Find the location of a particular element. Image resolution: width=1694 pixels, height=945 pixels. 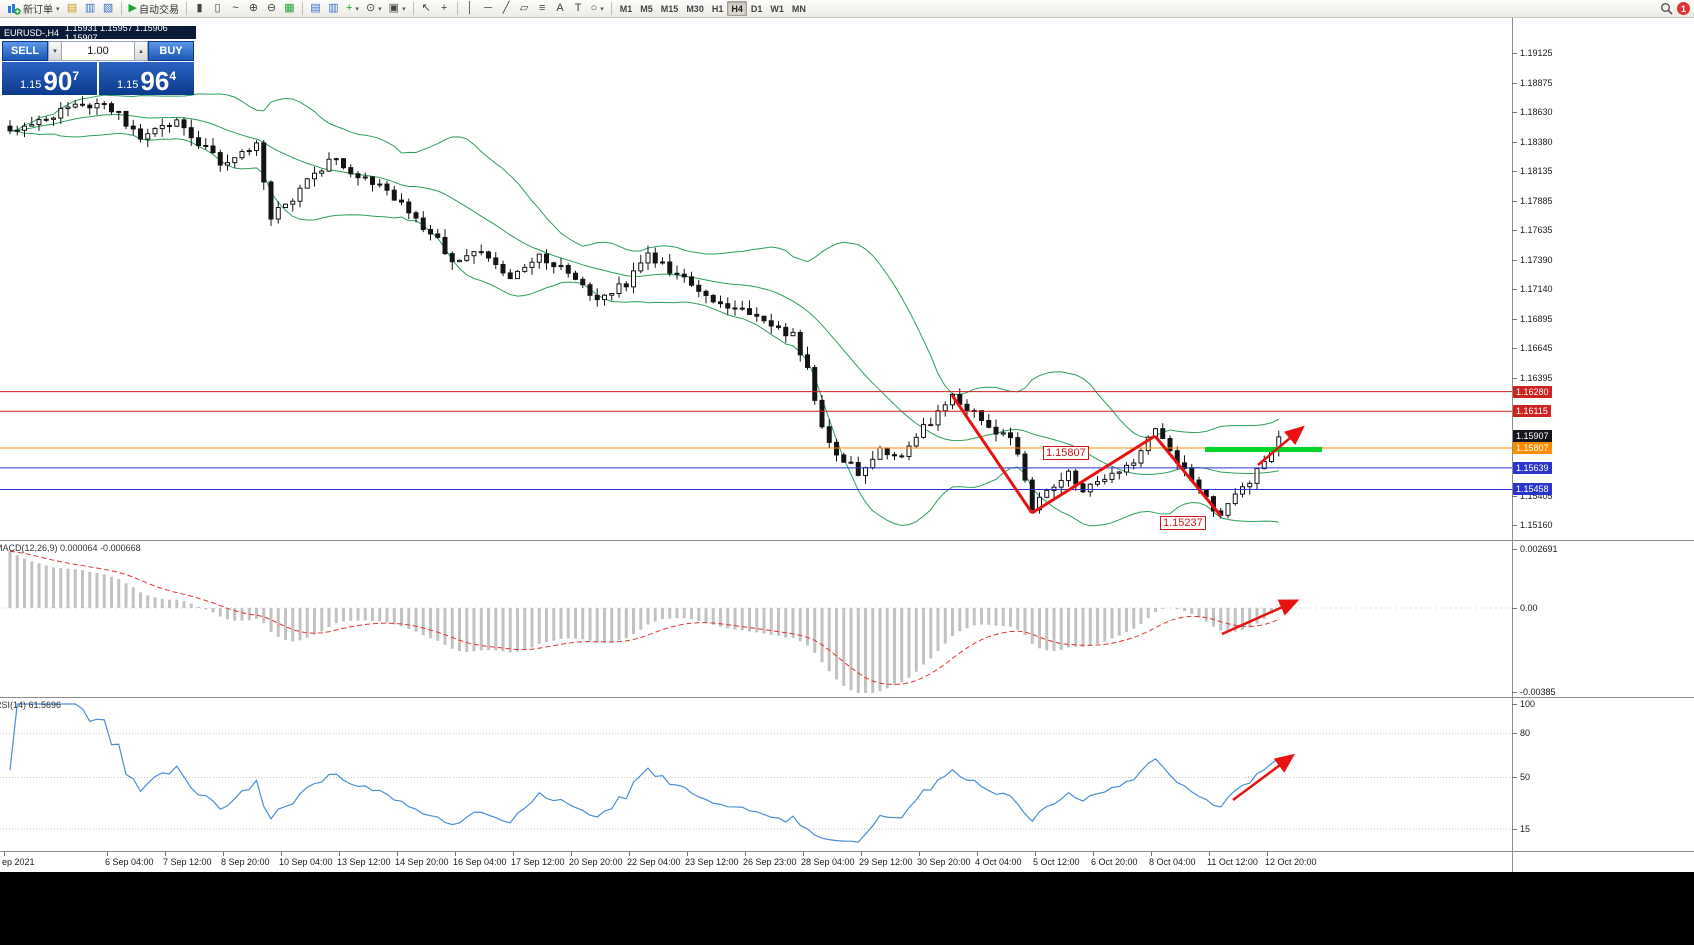

rsi-plot is located at coordinates (756, 773).